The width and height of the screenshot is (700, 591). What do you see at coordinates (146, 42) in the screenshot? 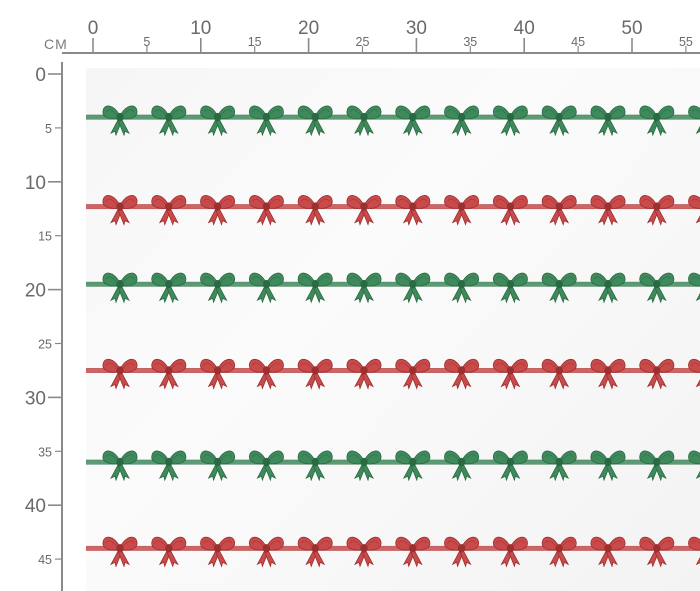
I see `minor-tick-label: 5` at bounding box center [146, 42].